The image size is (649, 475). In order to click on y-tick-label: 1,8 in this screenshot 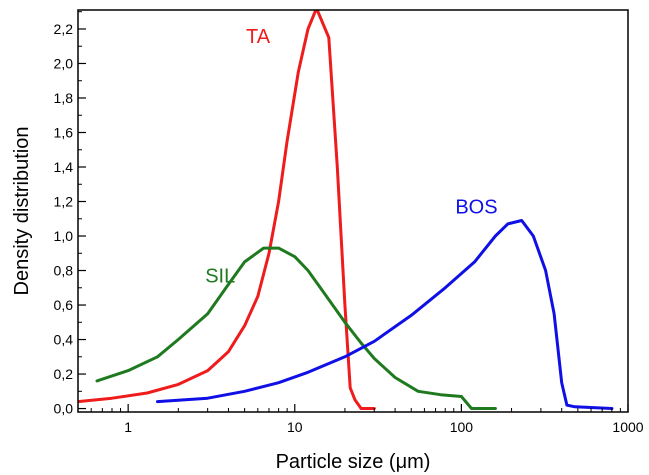, I will do `click(64, 98)`.